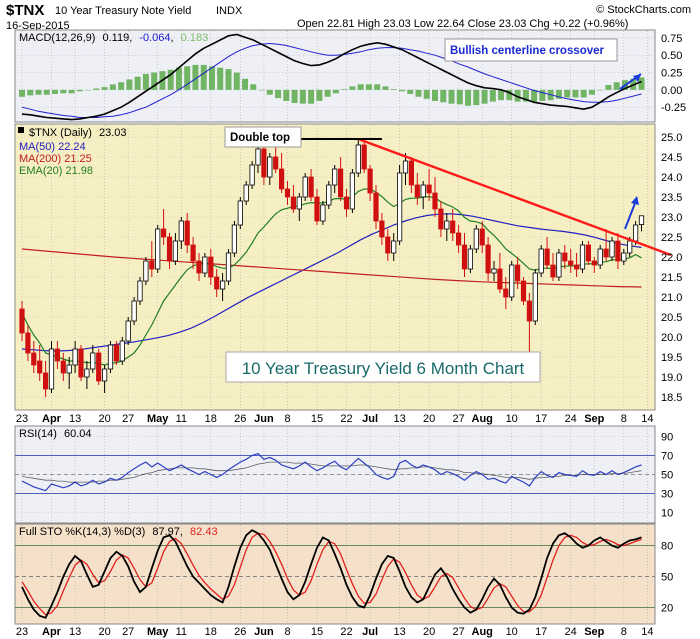 The width and height of the screenshot is (700, 639). I want to click on x-tick-label: 24, so click(571, 632).